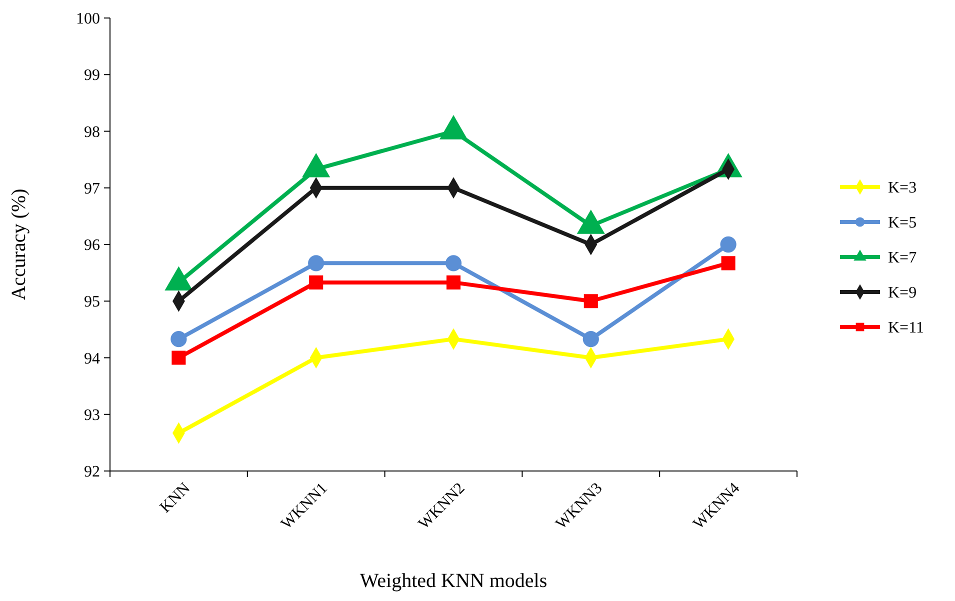 Image resolution: width=955 pixels, height=601 pixels. I want to click on y-tick-label: 99, so click(92, 75).